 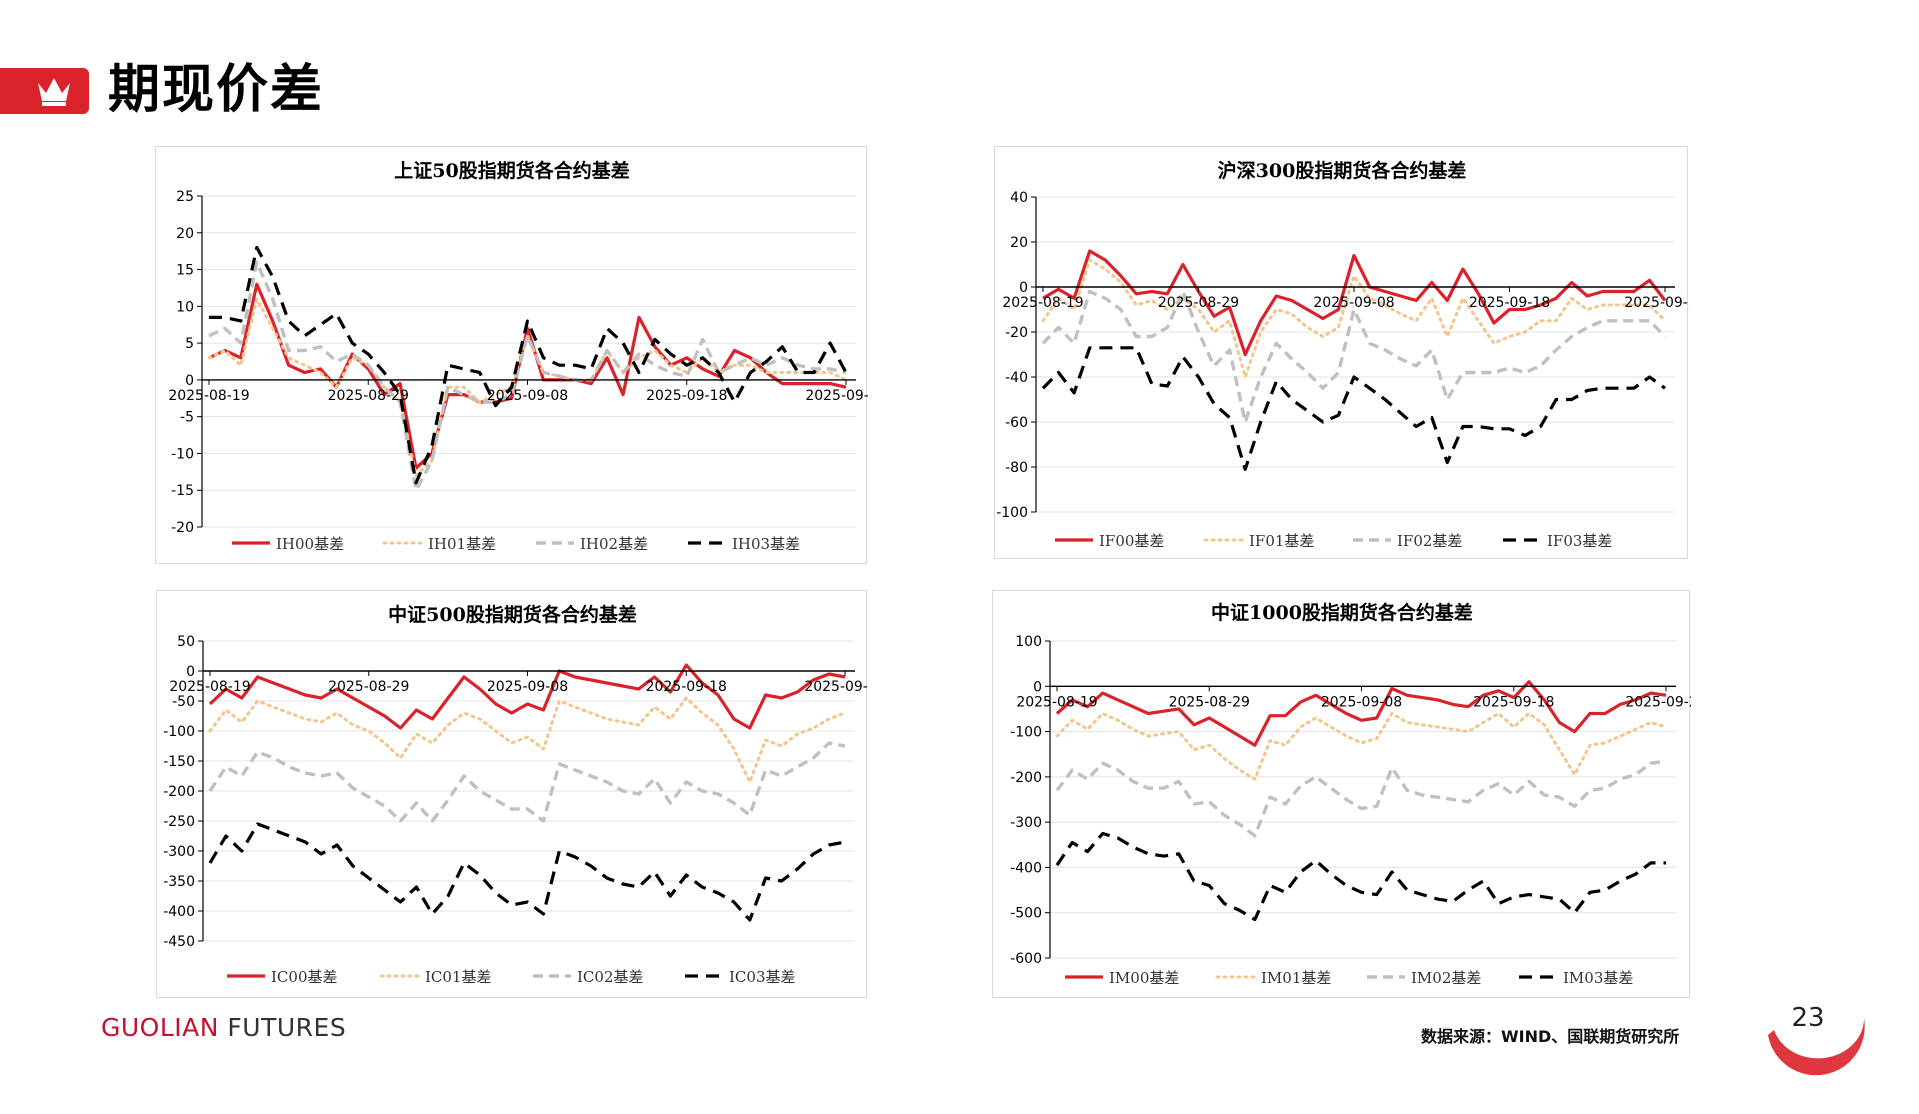 I want to click on legend-label: IF00基差, so click(x=1131, y=541).